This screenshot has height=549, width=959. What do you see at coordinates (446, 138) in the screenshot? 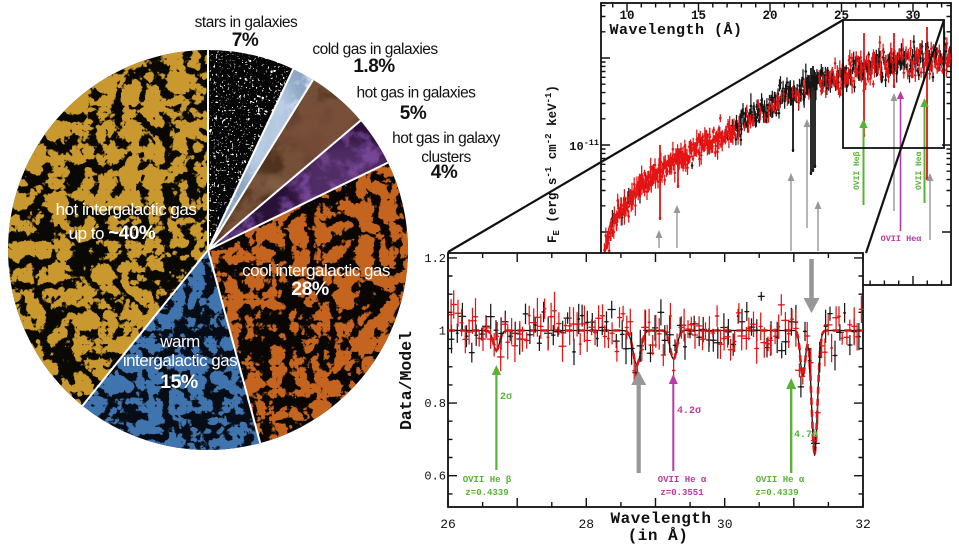
I see `svg-text: hot gas in galaxy` at bounding box center [446, 138].